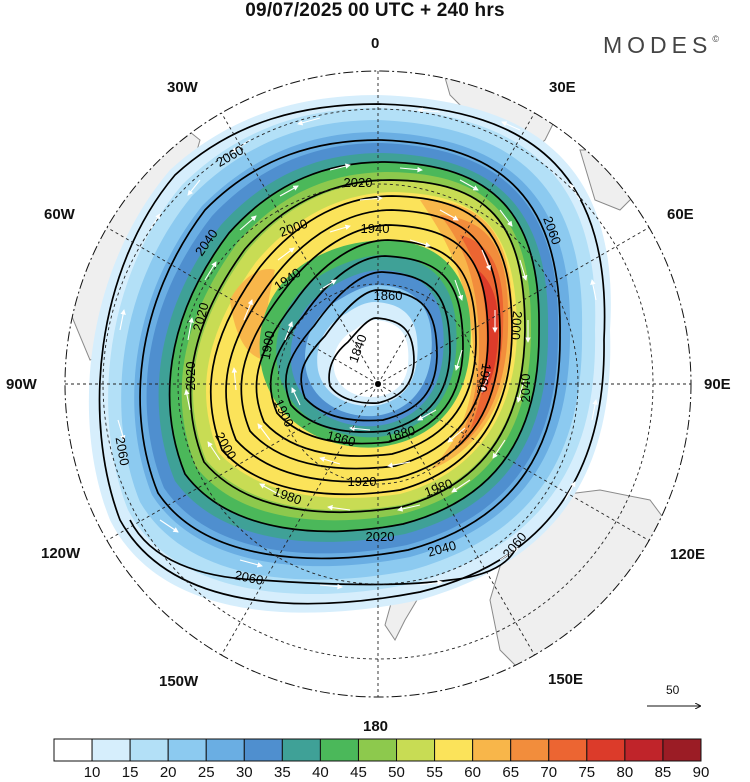 The width and height of the screenshot is (750, 782). I want to click on contour-label-2040c: 2040, so click(442, 549).